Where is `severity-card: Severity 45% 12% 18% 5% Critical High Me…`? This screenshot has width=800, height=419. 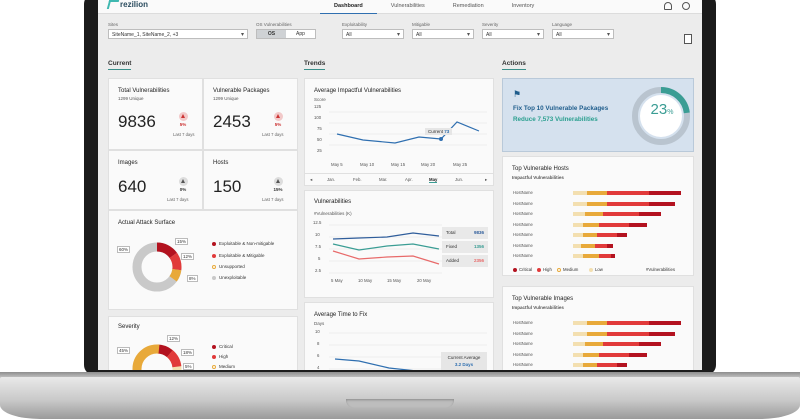 severity-card: Severity 45% 12% 18% 5% Critical High Me… is located at coordinates (203, 343).